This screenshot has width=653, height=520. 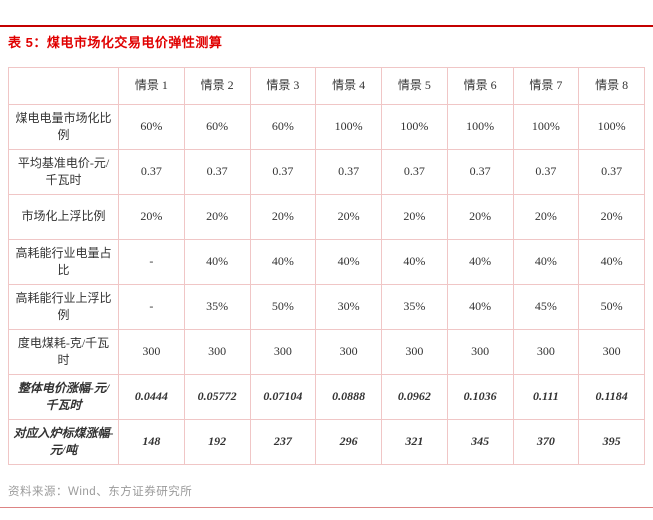 I want to click on table-title: 表 5：煤电市场化交易电价弹性测算, so click(x=115, y=42).